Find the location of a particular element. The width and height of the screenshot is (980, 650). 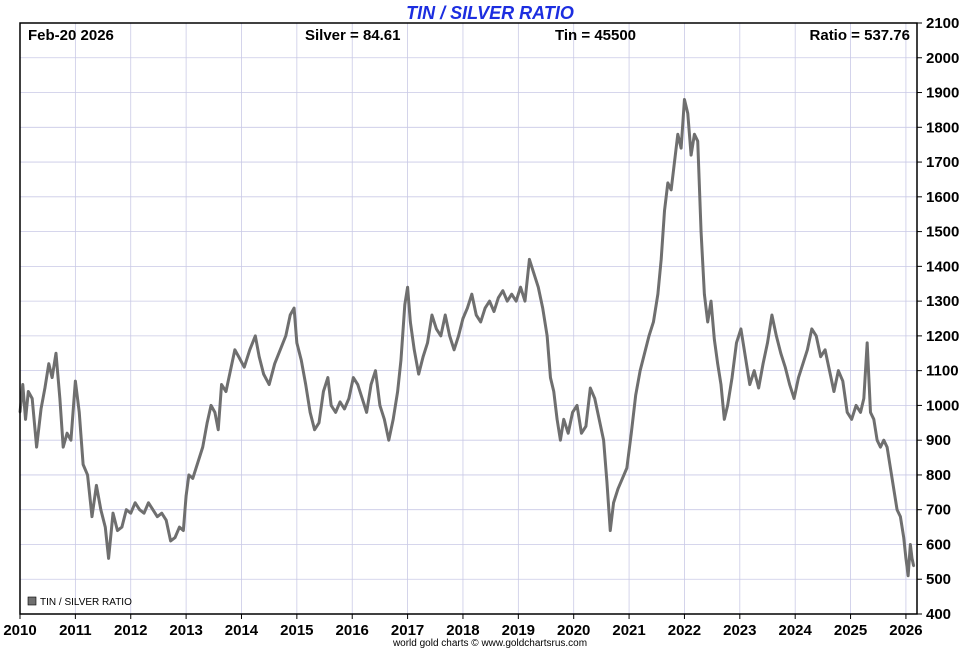

y-tick-label: 700 is located at coordinates (938, 510).